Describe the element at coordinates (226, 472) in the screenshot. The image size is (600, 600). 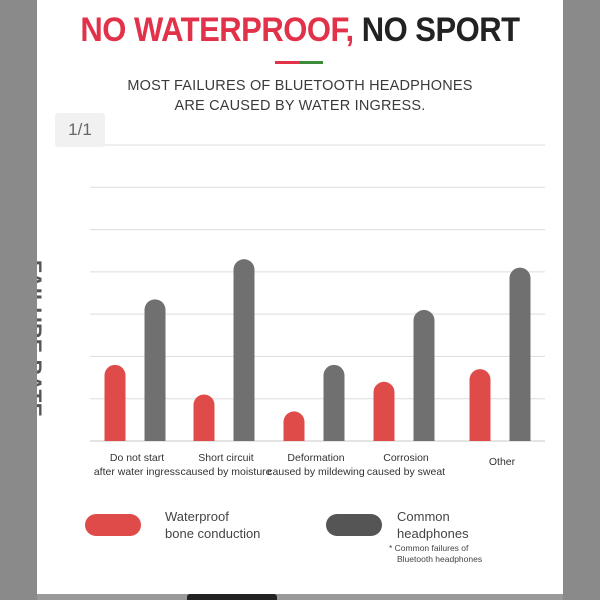
I see `category-label-1-line-1: caused by moisture` at that location.